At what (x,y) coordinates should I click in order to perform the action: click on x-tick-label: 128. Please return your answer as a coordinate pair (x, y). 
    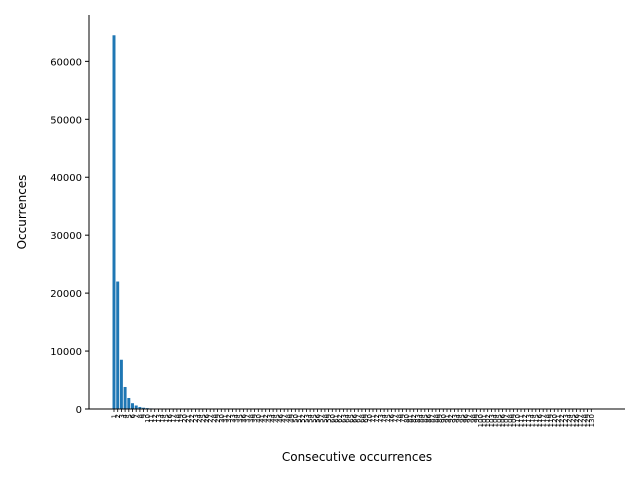
    Looking at the image, I should click on (584, 420).